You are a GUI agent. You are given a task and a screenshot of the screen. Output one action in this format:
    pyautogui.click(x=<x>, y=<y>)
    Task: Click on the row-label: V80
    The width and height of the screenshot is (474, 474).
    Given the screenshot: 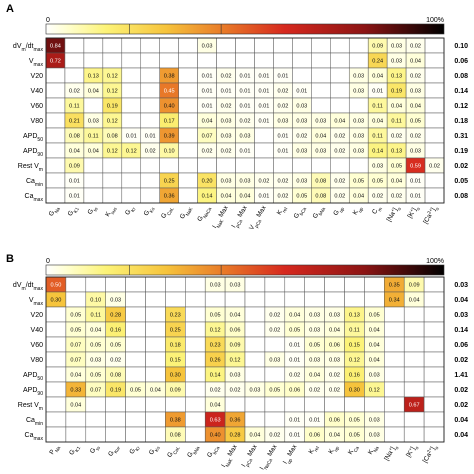 What is the action you would take?
    pyautogui.click(x=37, y=360)
    